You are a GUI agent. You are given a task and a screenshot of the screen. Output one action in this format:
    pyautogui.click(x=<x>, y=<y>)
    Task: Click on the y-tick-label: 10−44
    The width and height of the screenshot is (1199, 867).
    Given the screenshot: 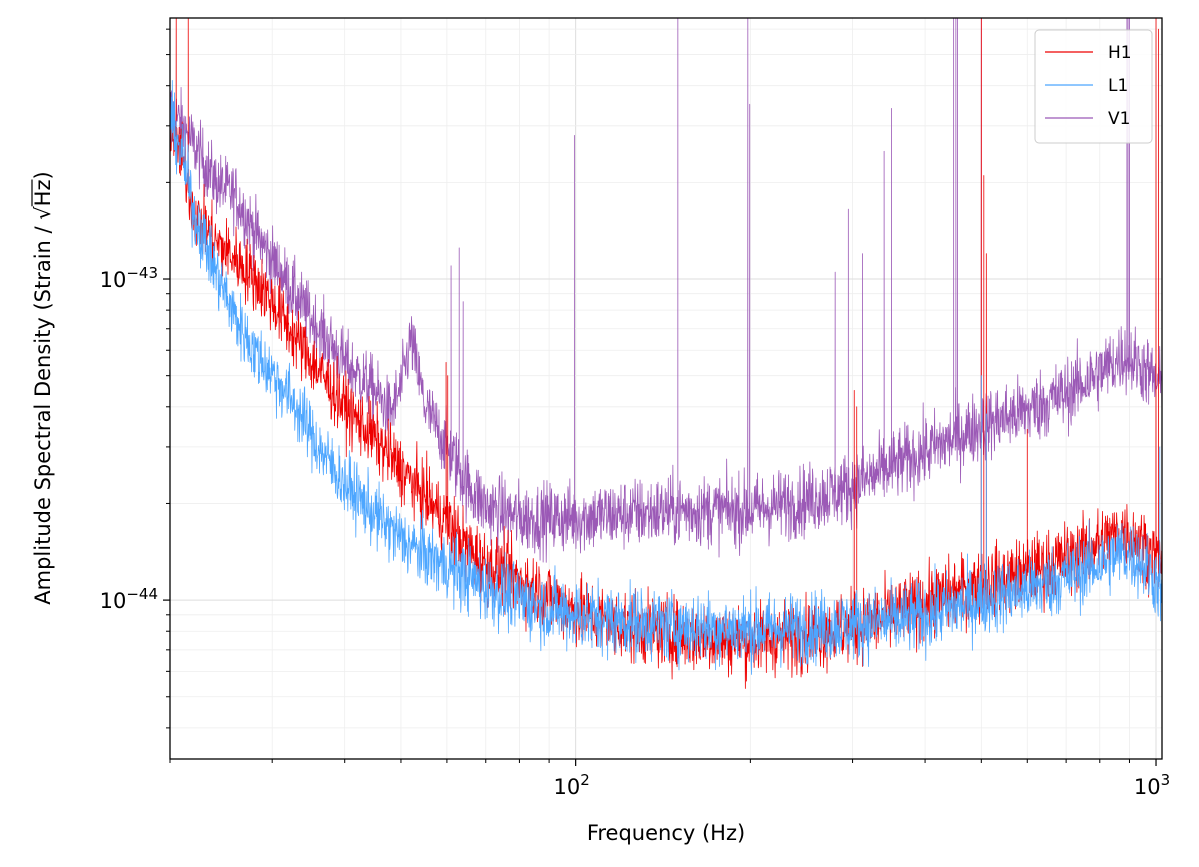 What is the action you would take?
    pyautogui.click(x=129, y=599)
    